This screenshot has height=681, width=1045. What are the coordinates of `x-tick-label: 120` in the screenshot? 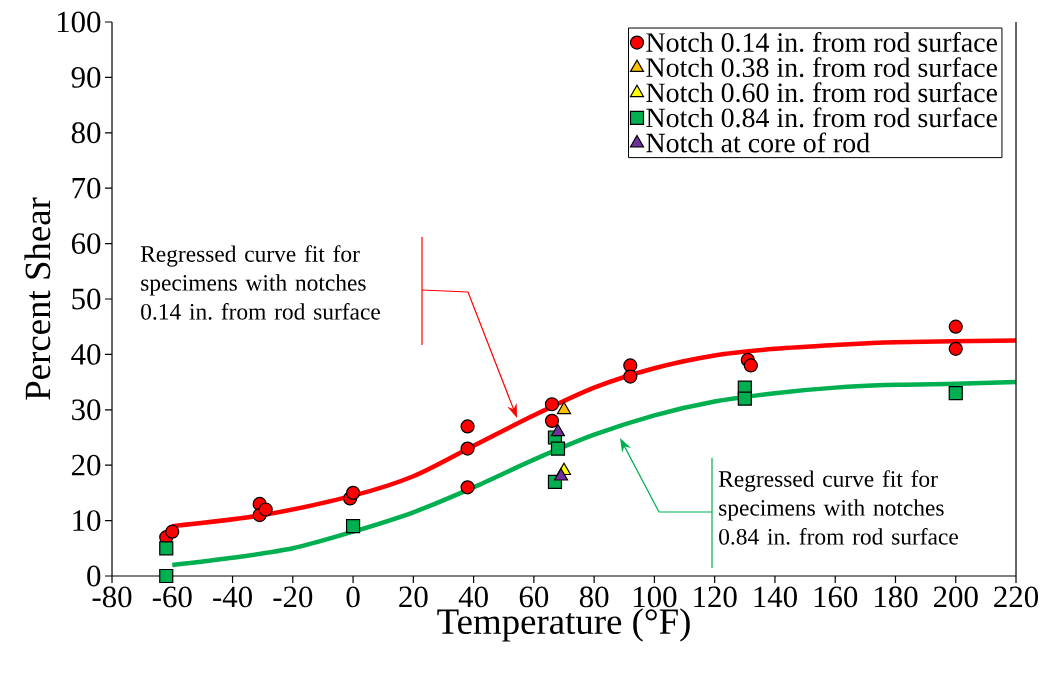 It's located at (715, 597).